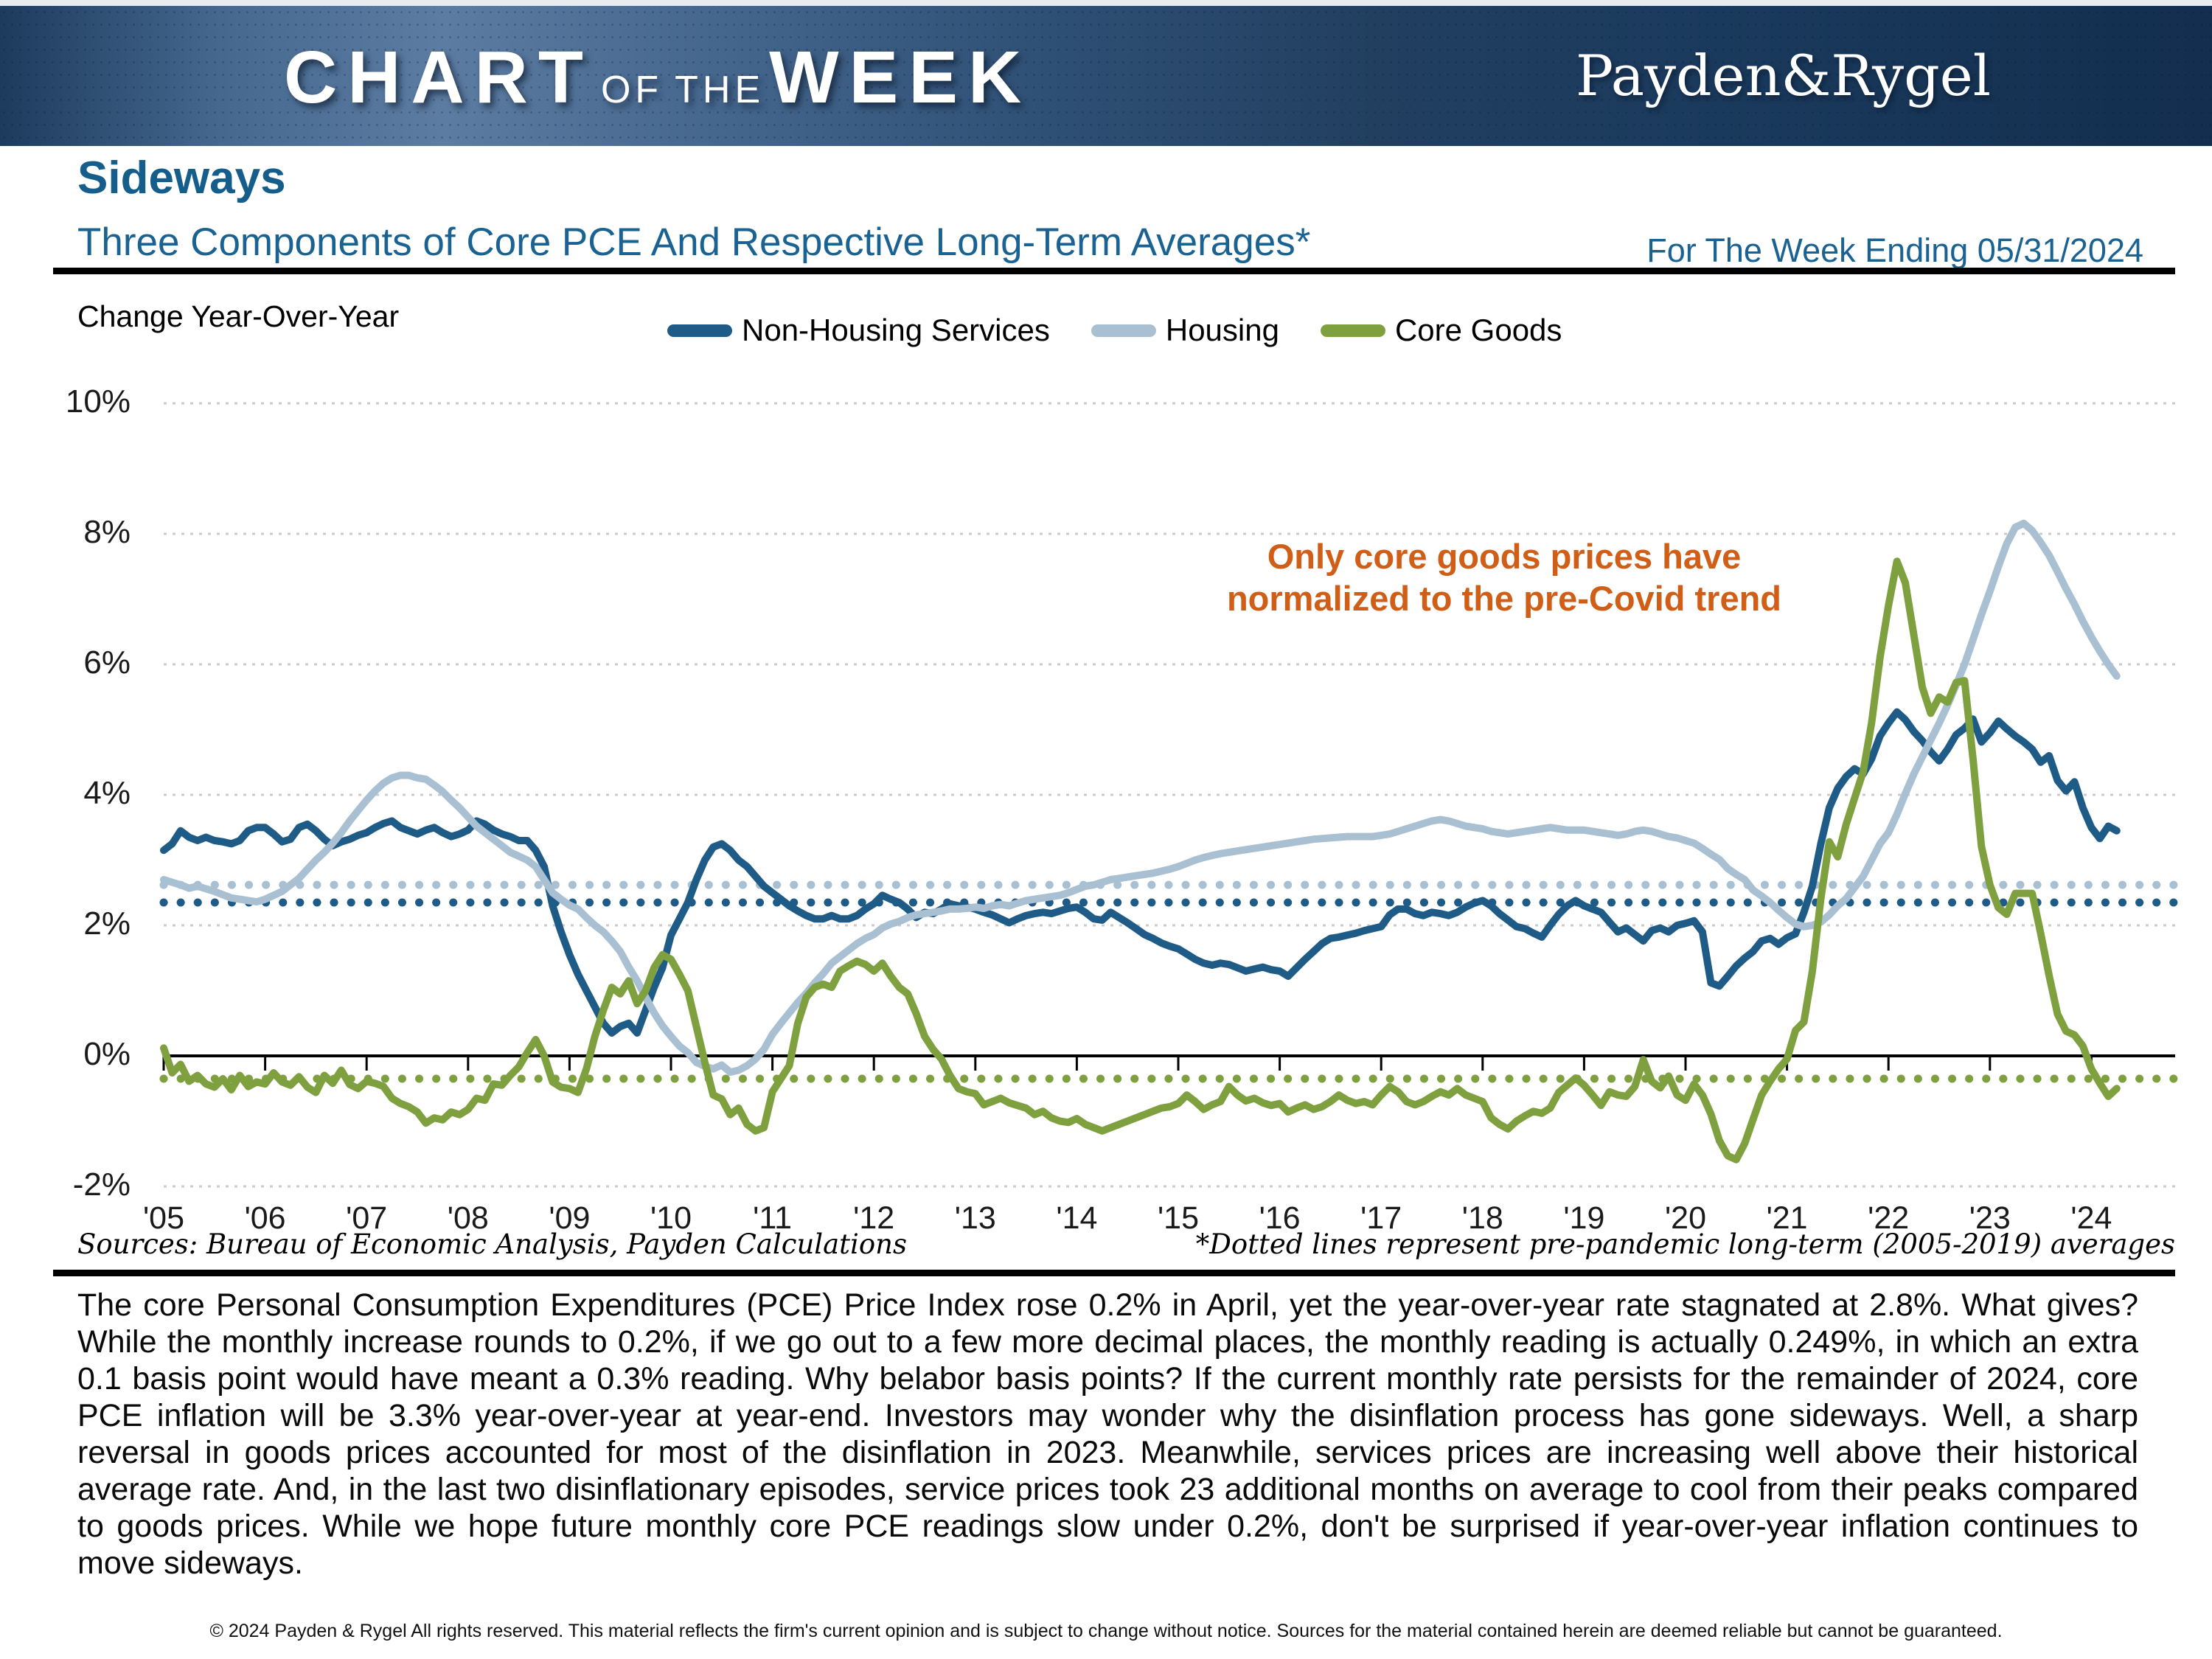 The height and width of the screenshot is (1659, 2212). Describe the element at coordinates (874, 1218) in the screenshot. I see `x-axis-label-12: '12` at that location.